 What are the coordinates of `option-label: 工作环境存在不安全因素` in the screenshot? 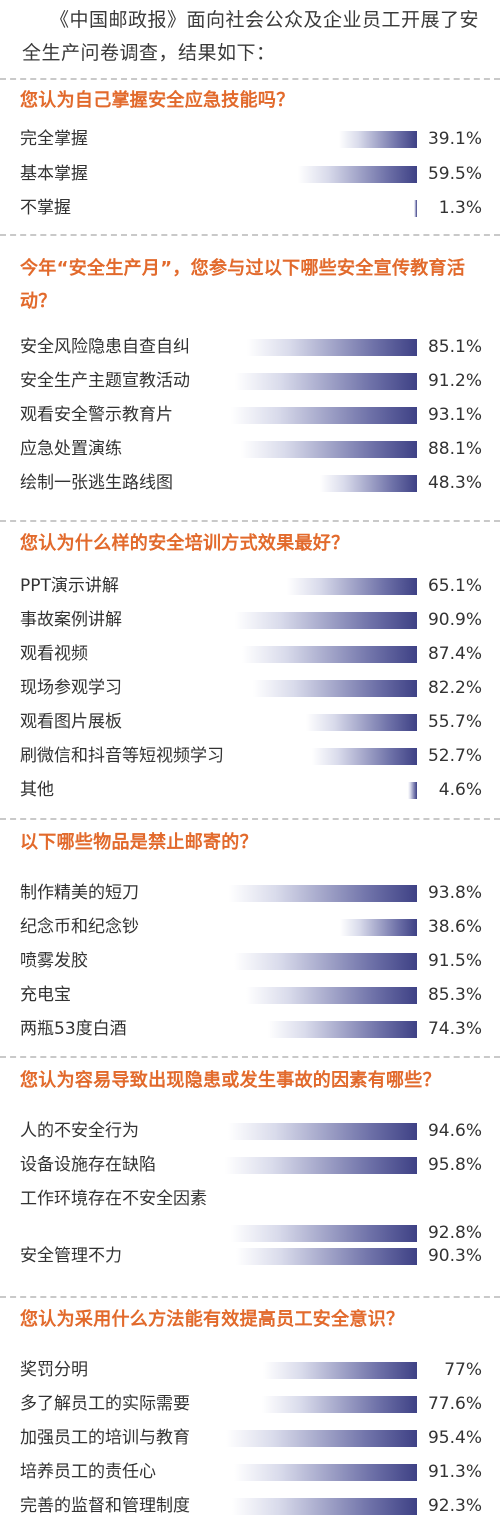 It's located at (113, 1199).